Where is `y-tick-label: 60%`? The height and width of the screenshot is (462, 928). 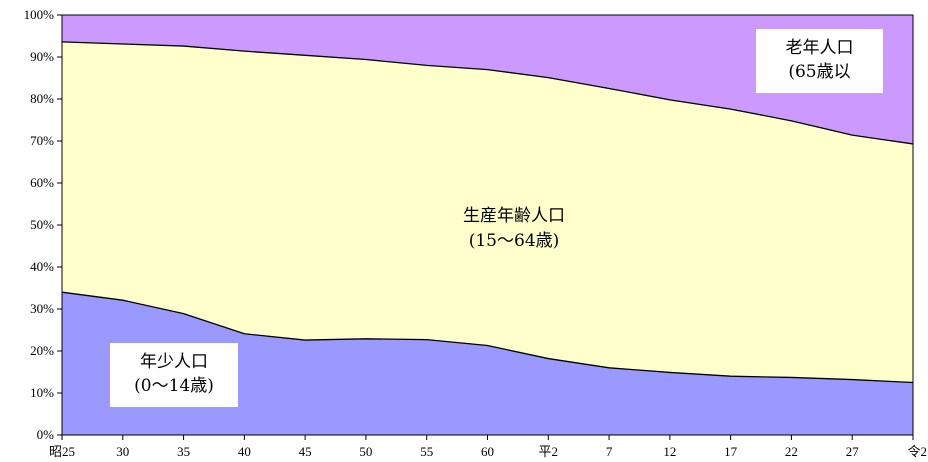 y-tick-label: 60% is located at coordinates (42, 182).